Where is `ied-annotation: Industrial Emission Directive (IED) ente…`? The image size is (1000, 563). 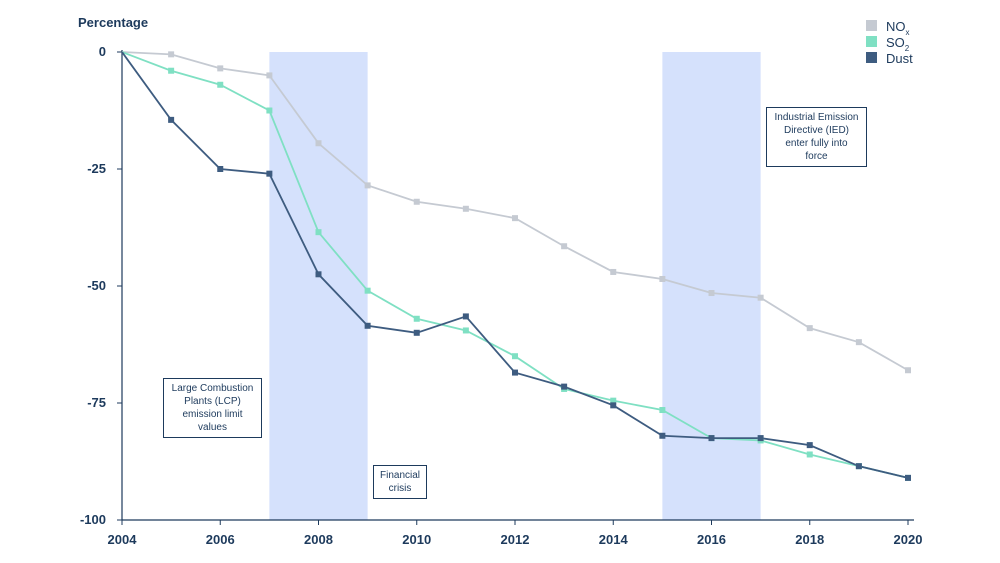 ied-annotation: Industrial Emission Directive (IED) ente… is located at coordinates (816, 137).